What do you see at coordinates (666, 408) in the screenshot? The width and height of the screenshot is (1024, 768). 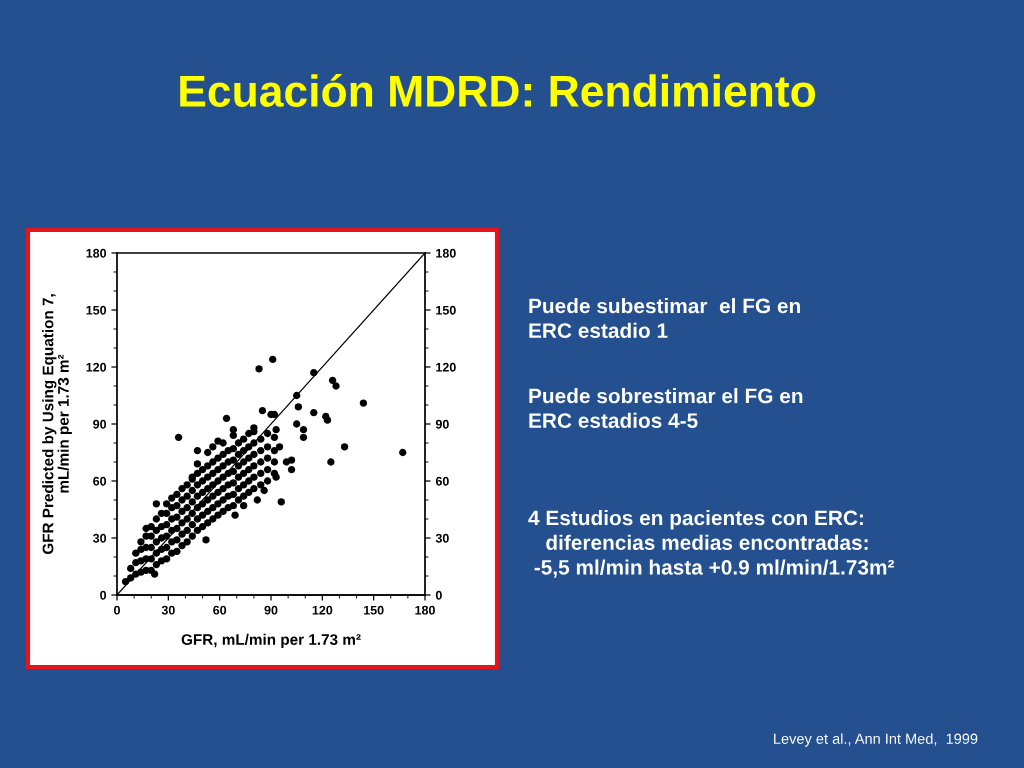 I see `text: Puede sobrestimar el FG en ERC estadios 4-5` at bounding box center [666, 408].